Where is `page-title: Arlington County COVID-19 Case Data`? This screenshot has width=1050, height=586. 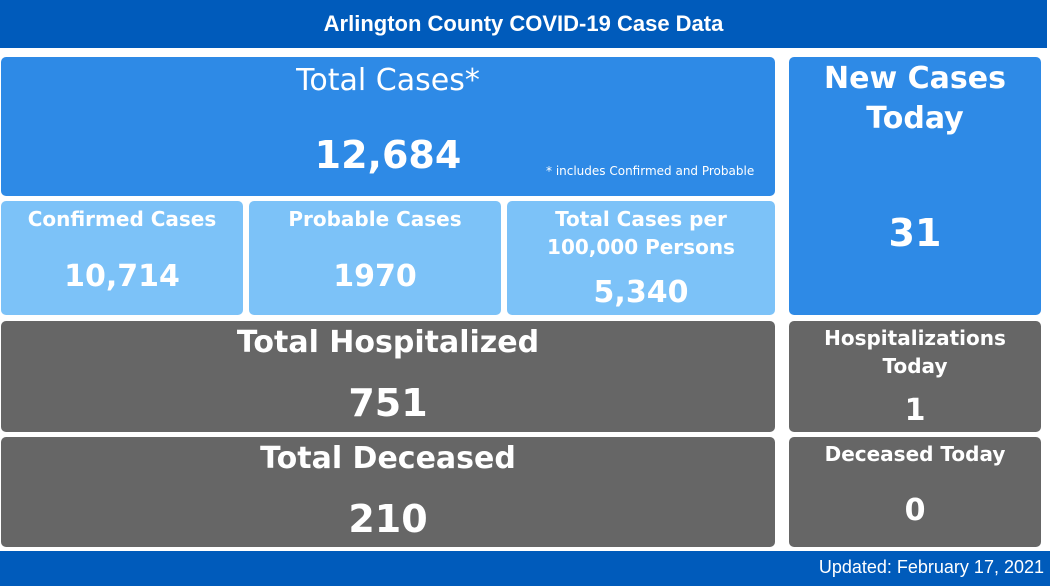
page-title: Arlington County COVID-19 Case Data is located at coordinates (523, 23).